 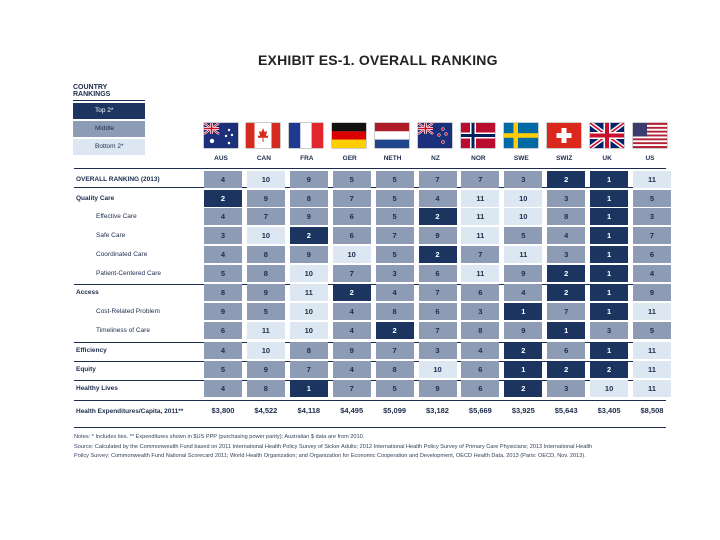 I want to click on legend-title: COUNTRY RANKINGS, so click(x=109, y=92).